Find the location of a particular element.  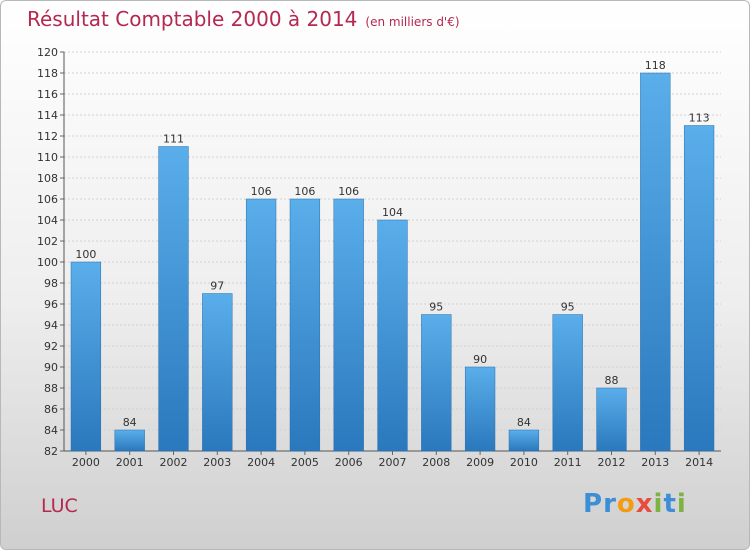

y-tick-label: 90 is located at coordinates (51, 367).